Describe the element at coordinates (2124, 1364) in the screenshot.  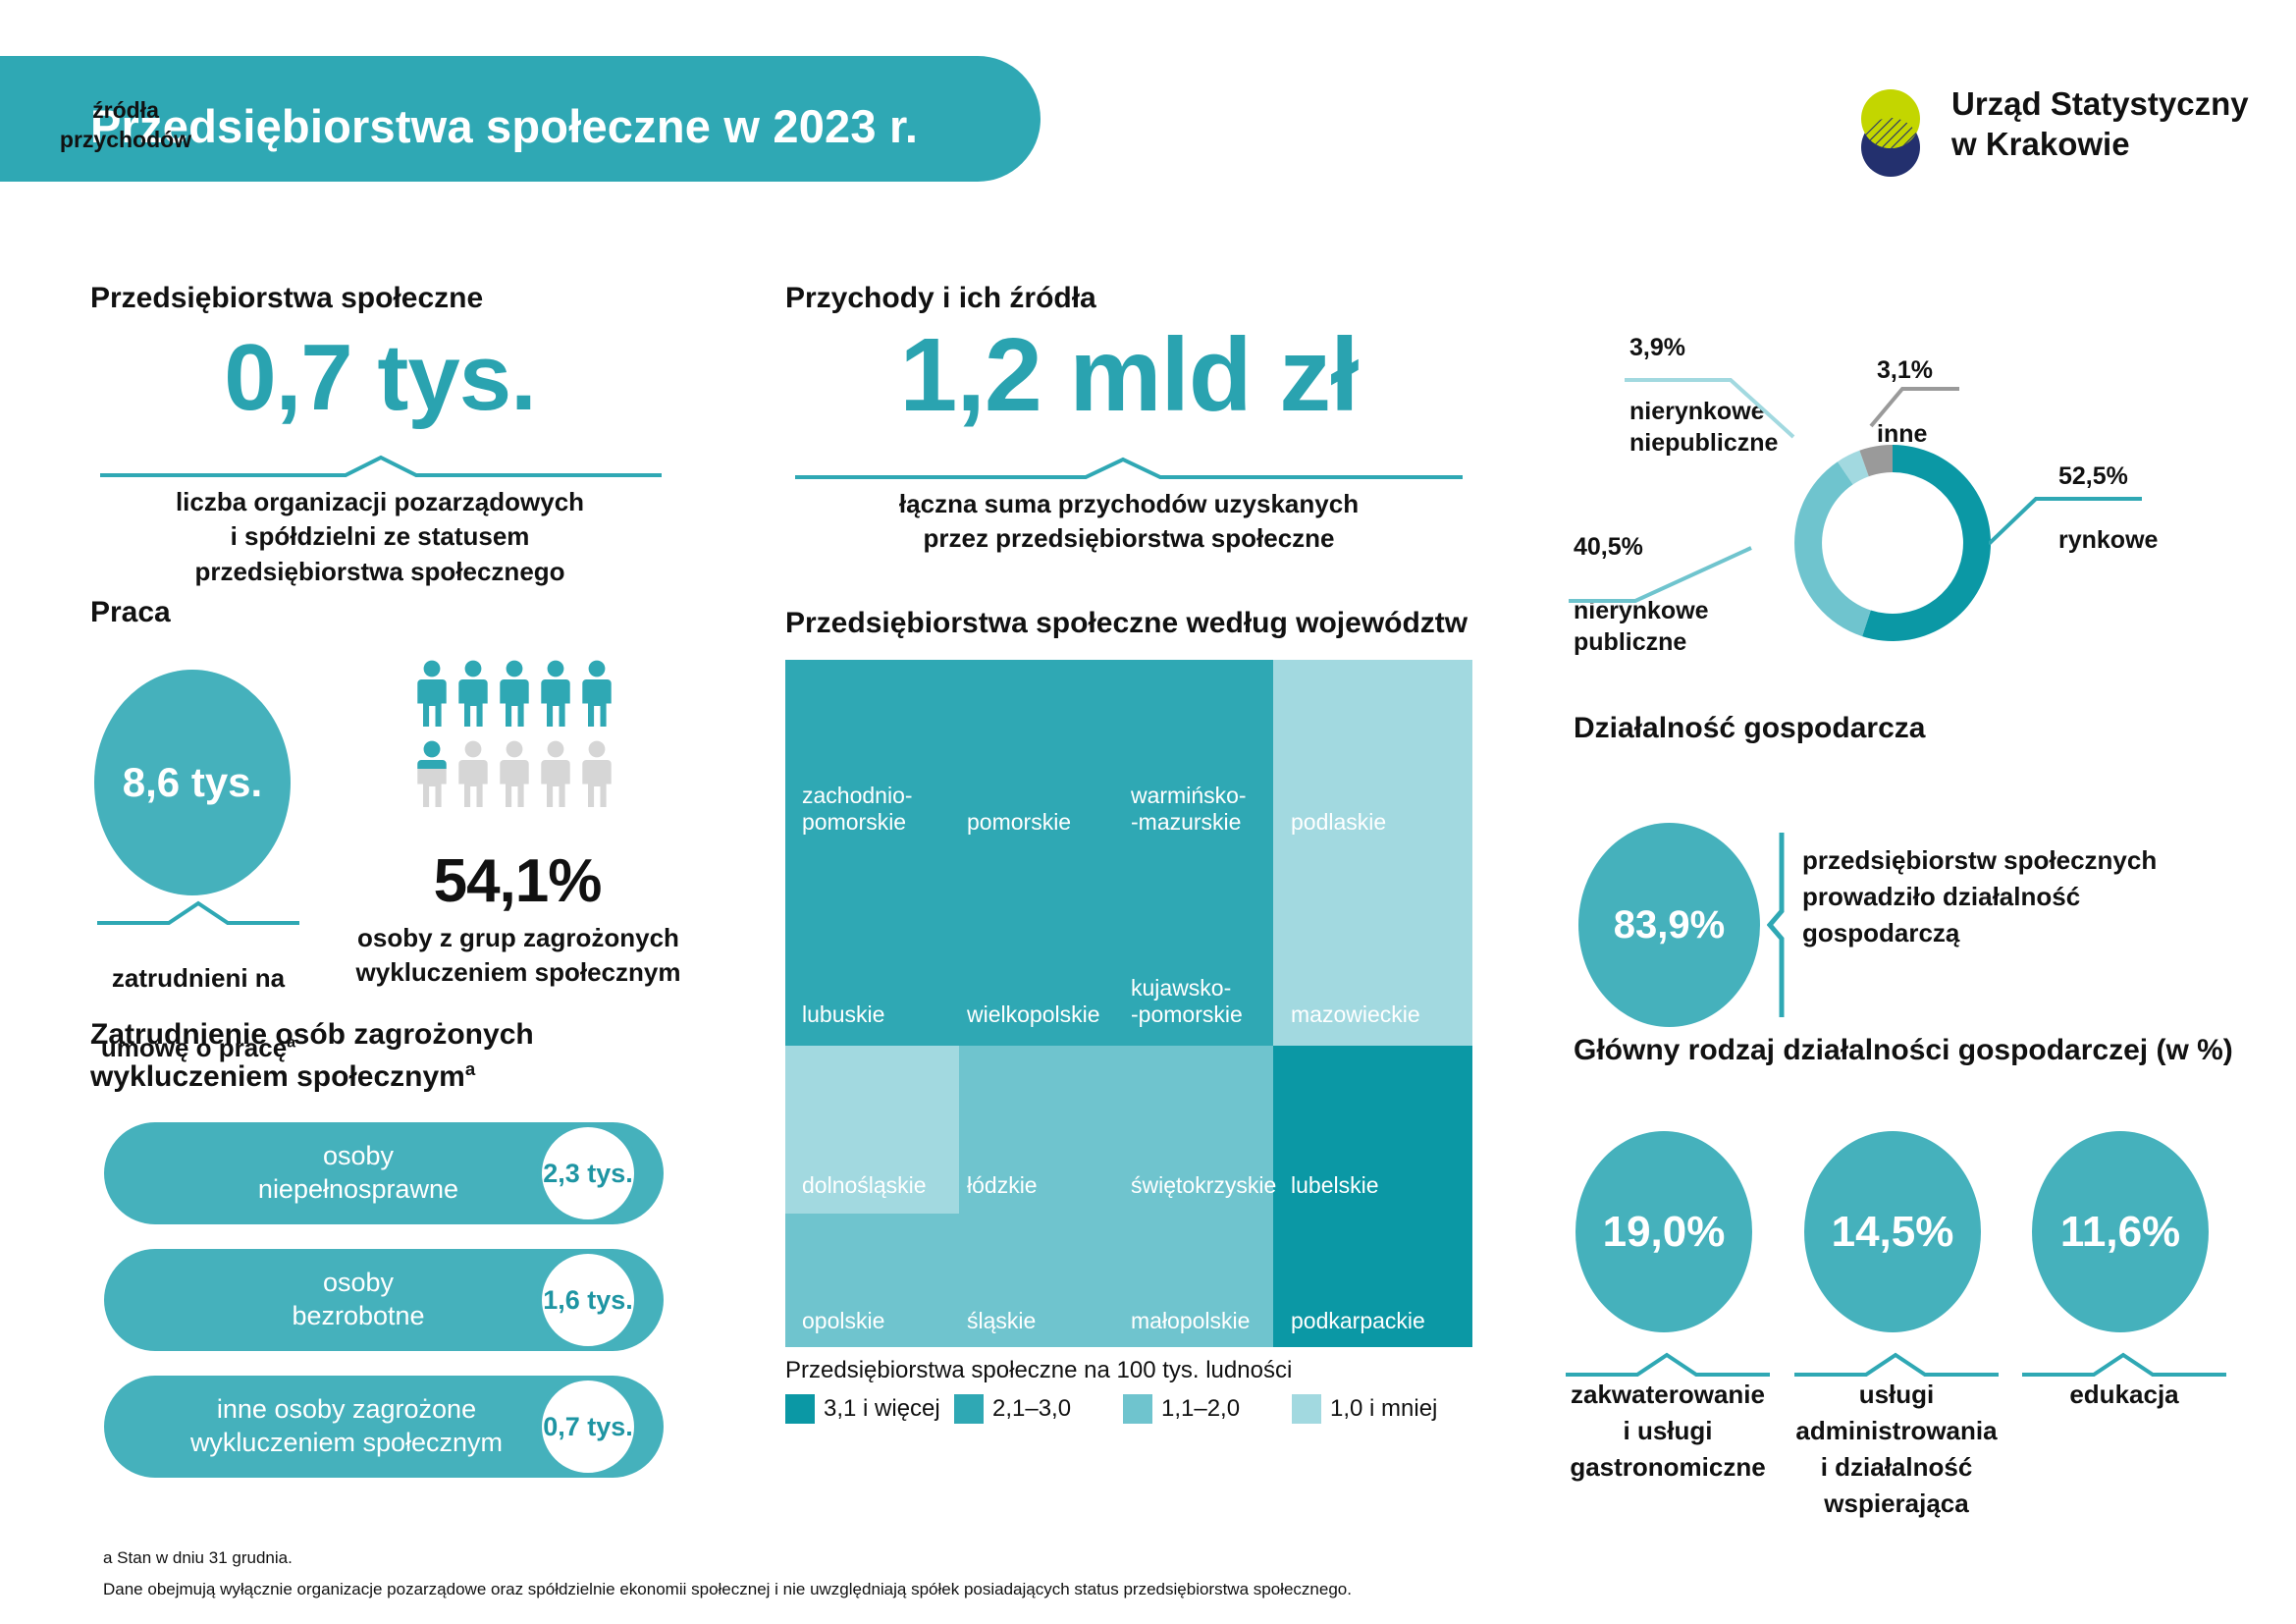
I see `main-activity-divider-3-icon` at that location.